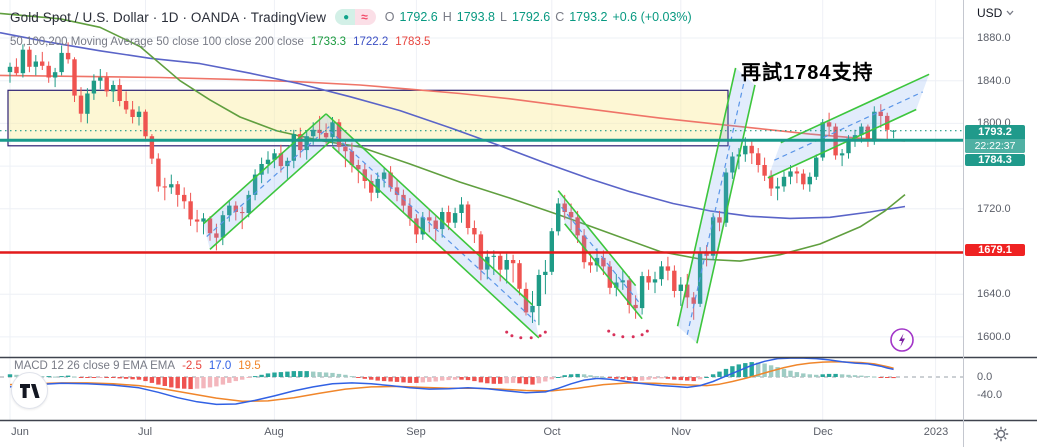 The width and height of the screenshot is (1037, 447). I want to click on axis-settings-button, so click(1001, 434).